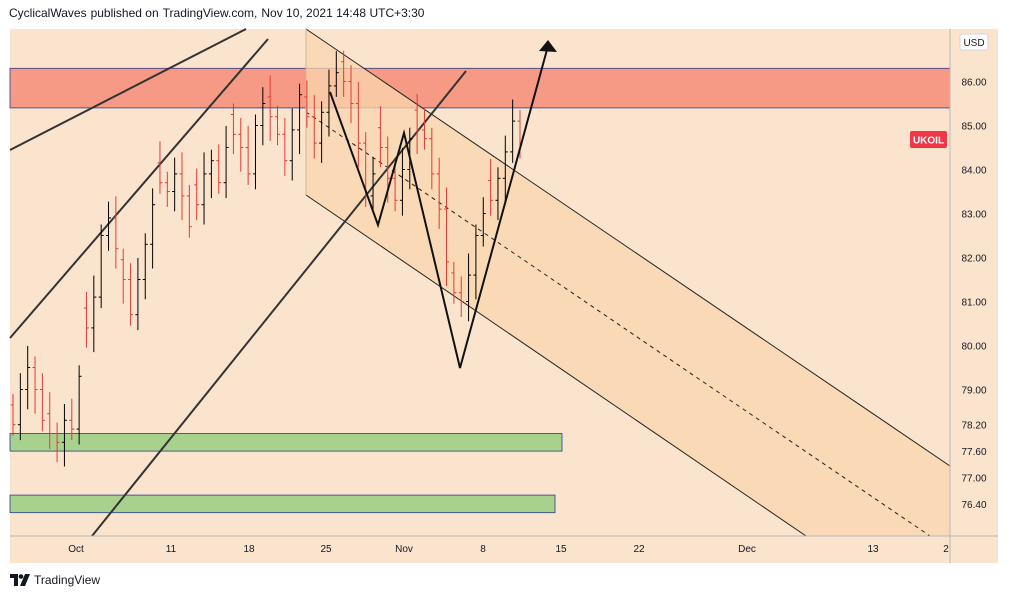 The height and width of the screenshot is (598, 1009). I want to click on x-tick-label: 22, so click(639, 549).